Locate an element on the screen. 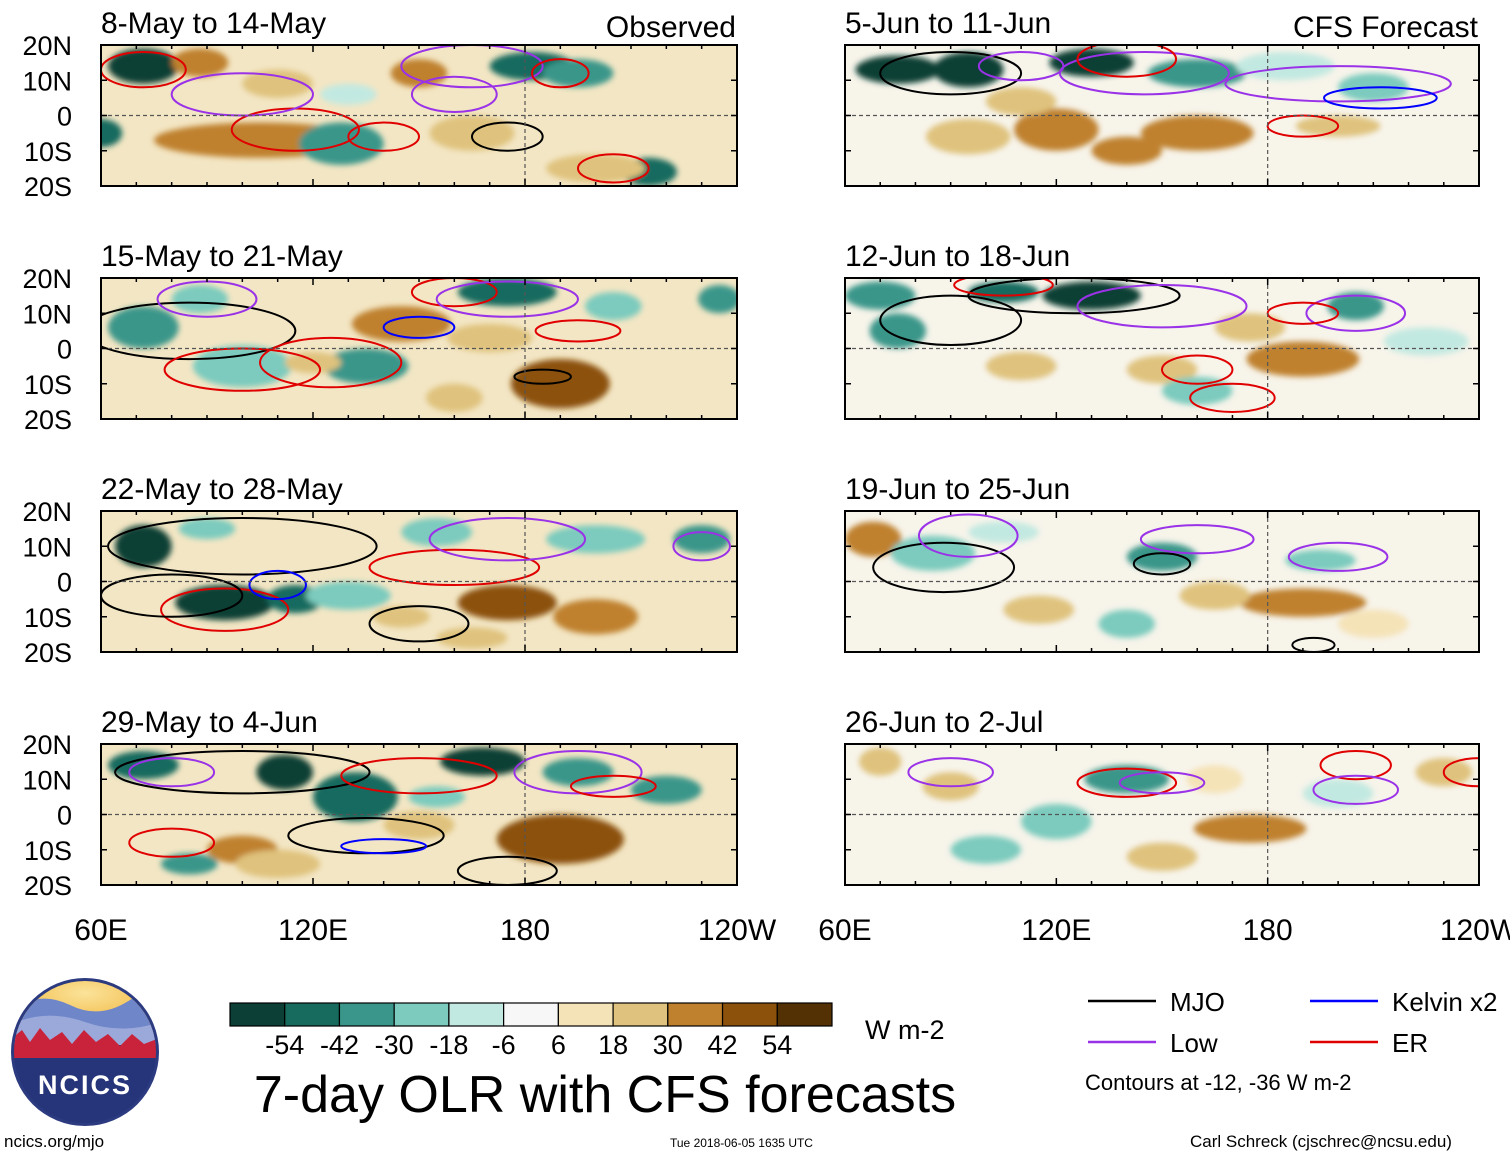  column-label-forecast: CFS Forecast is located at coordinates (1386, 27).